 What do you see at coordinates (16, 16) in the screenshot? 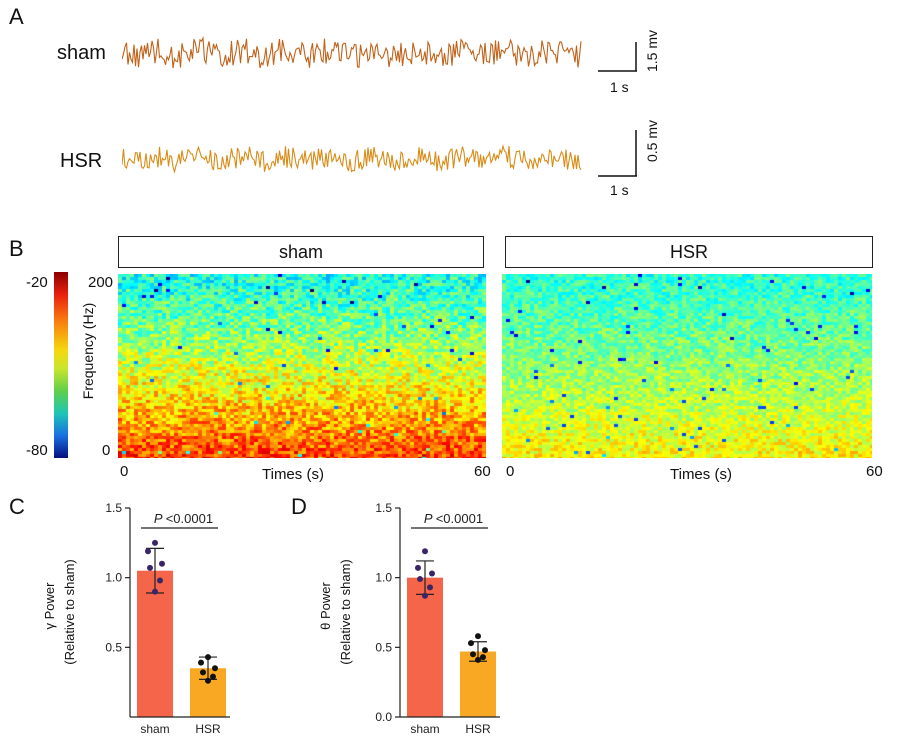
I see `panel-a-label: A` at bounding box center [16, 16].